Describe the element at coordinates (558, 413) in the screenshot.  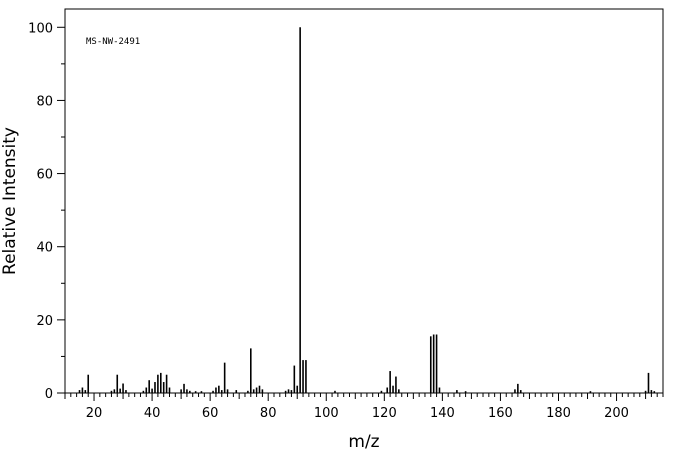
I see `x-tick-label: 180` at that location.